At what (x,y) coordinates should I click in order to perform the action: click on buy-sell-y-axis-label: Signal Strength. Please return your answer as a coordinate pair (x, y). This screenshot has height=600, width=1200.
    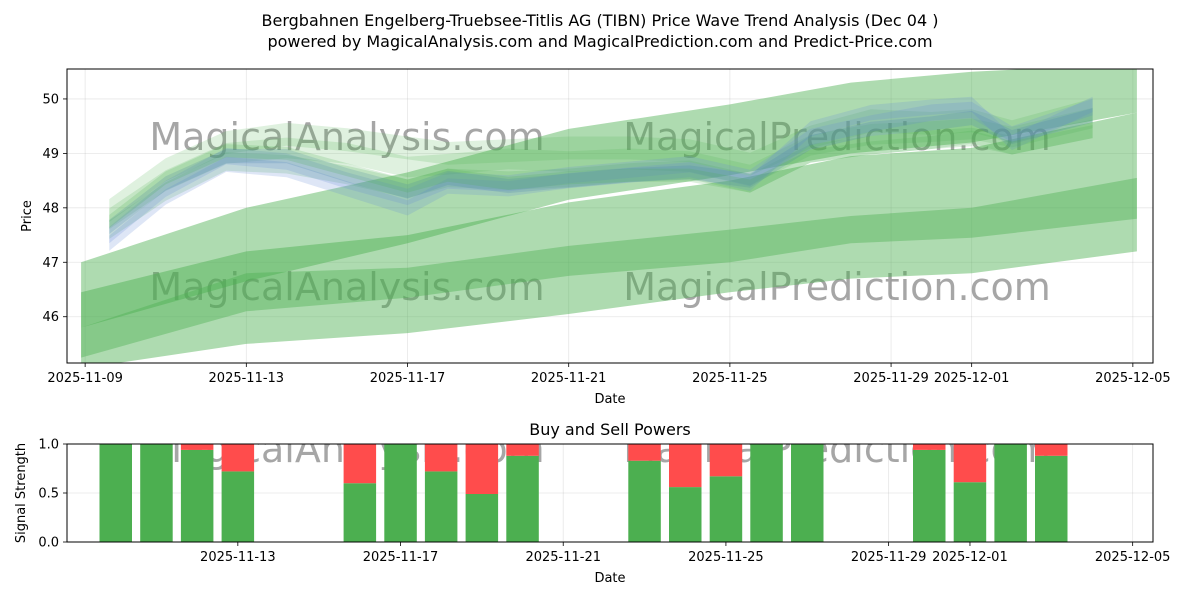
    Looking at the image, I should click on (21, 493).